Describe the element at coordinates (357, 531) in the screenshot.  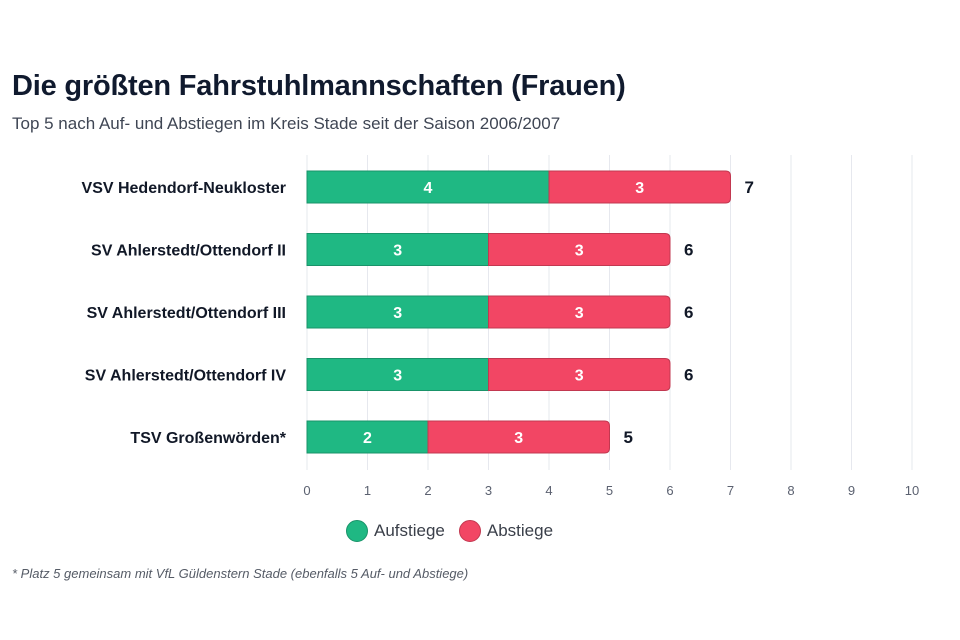
I see `legend-swatch-aufstiege` at that location.